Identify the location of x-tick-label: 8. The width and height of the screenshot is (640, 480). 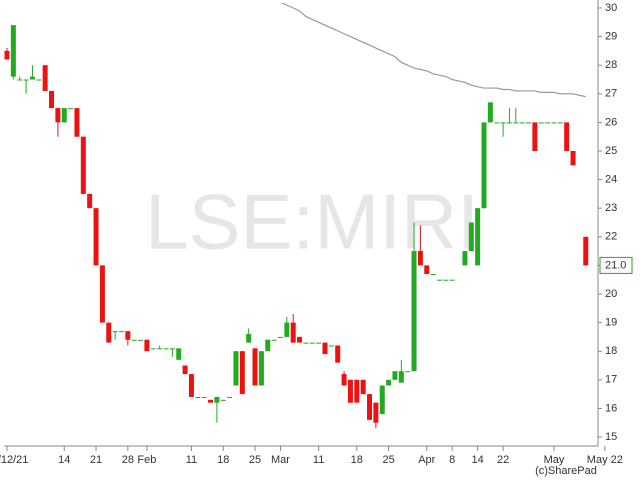
(452, 460).